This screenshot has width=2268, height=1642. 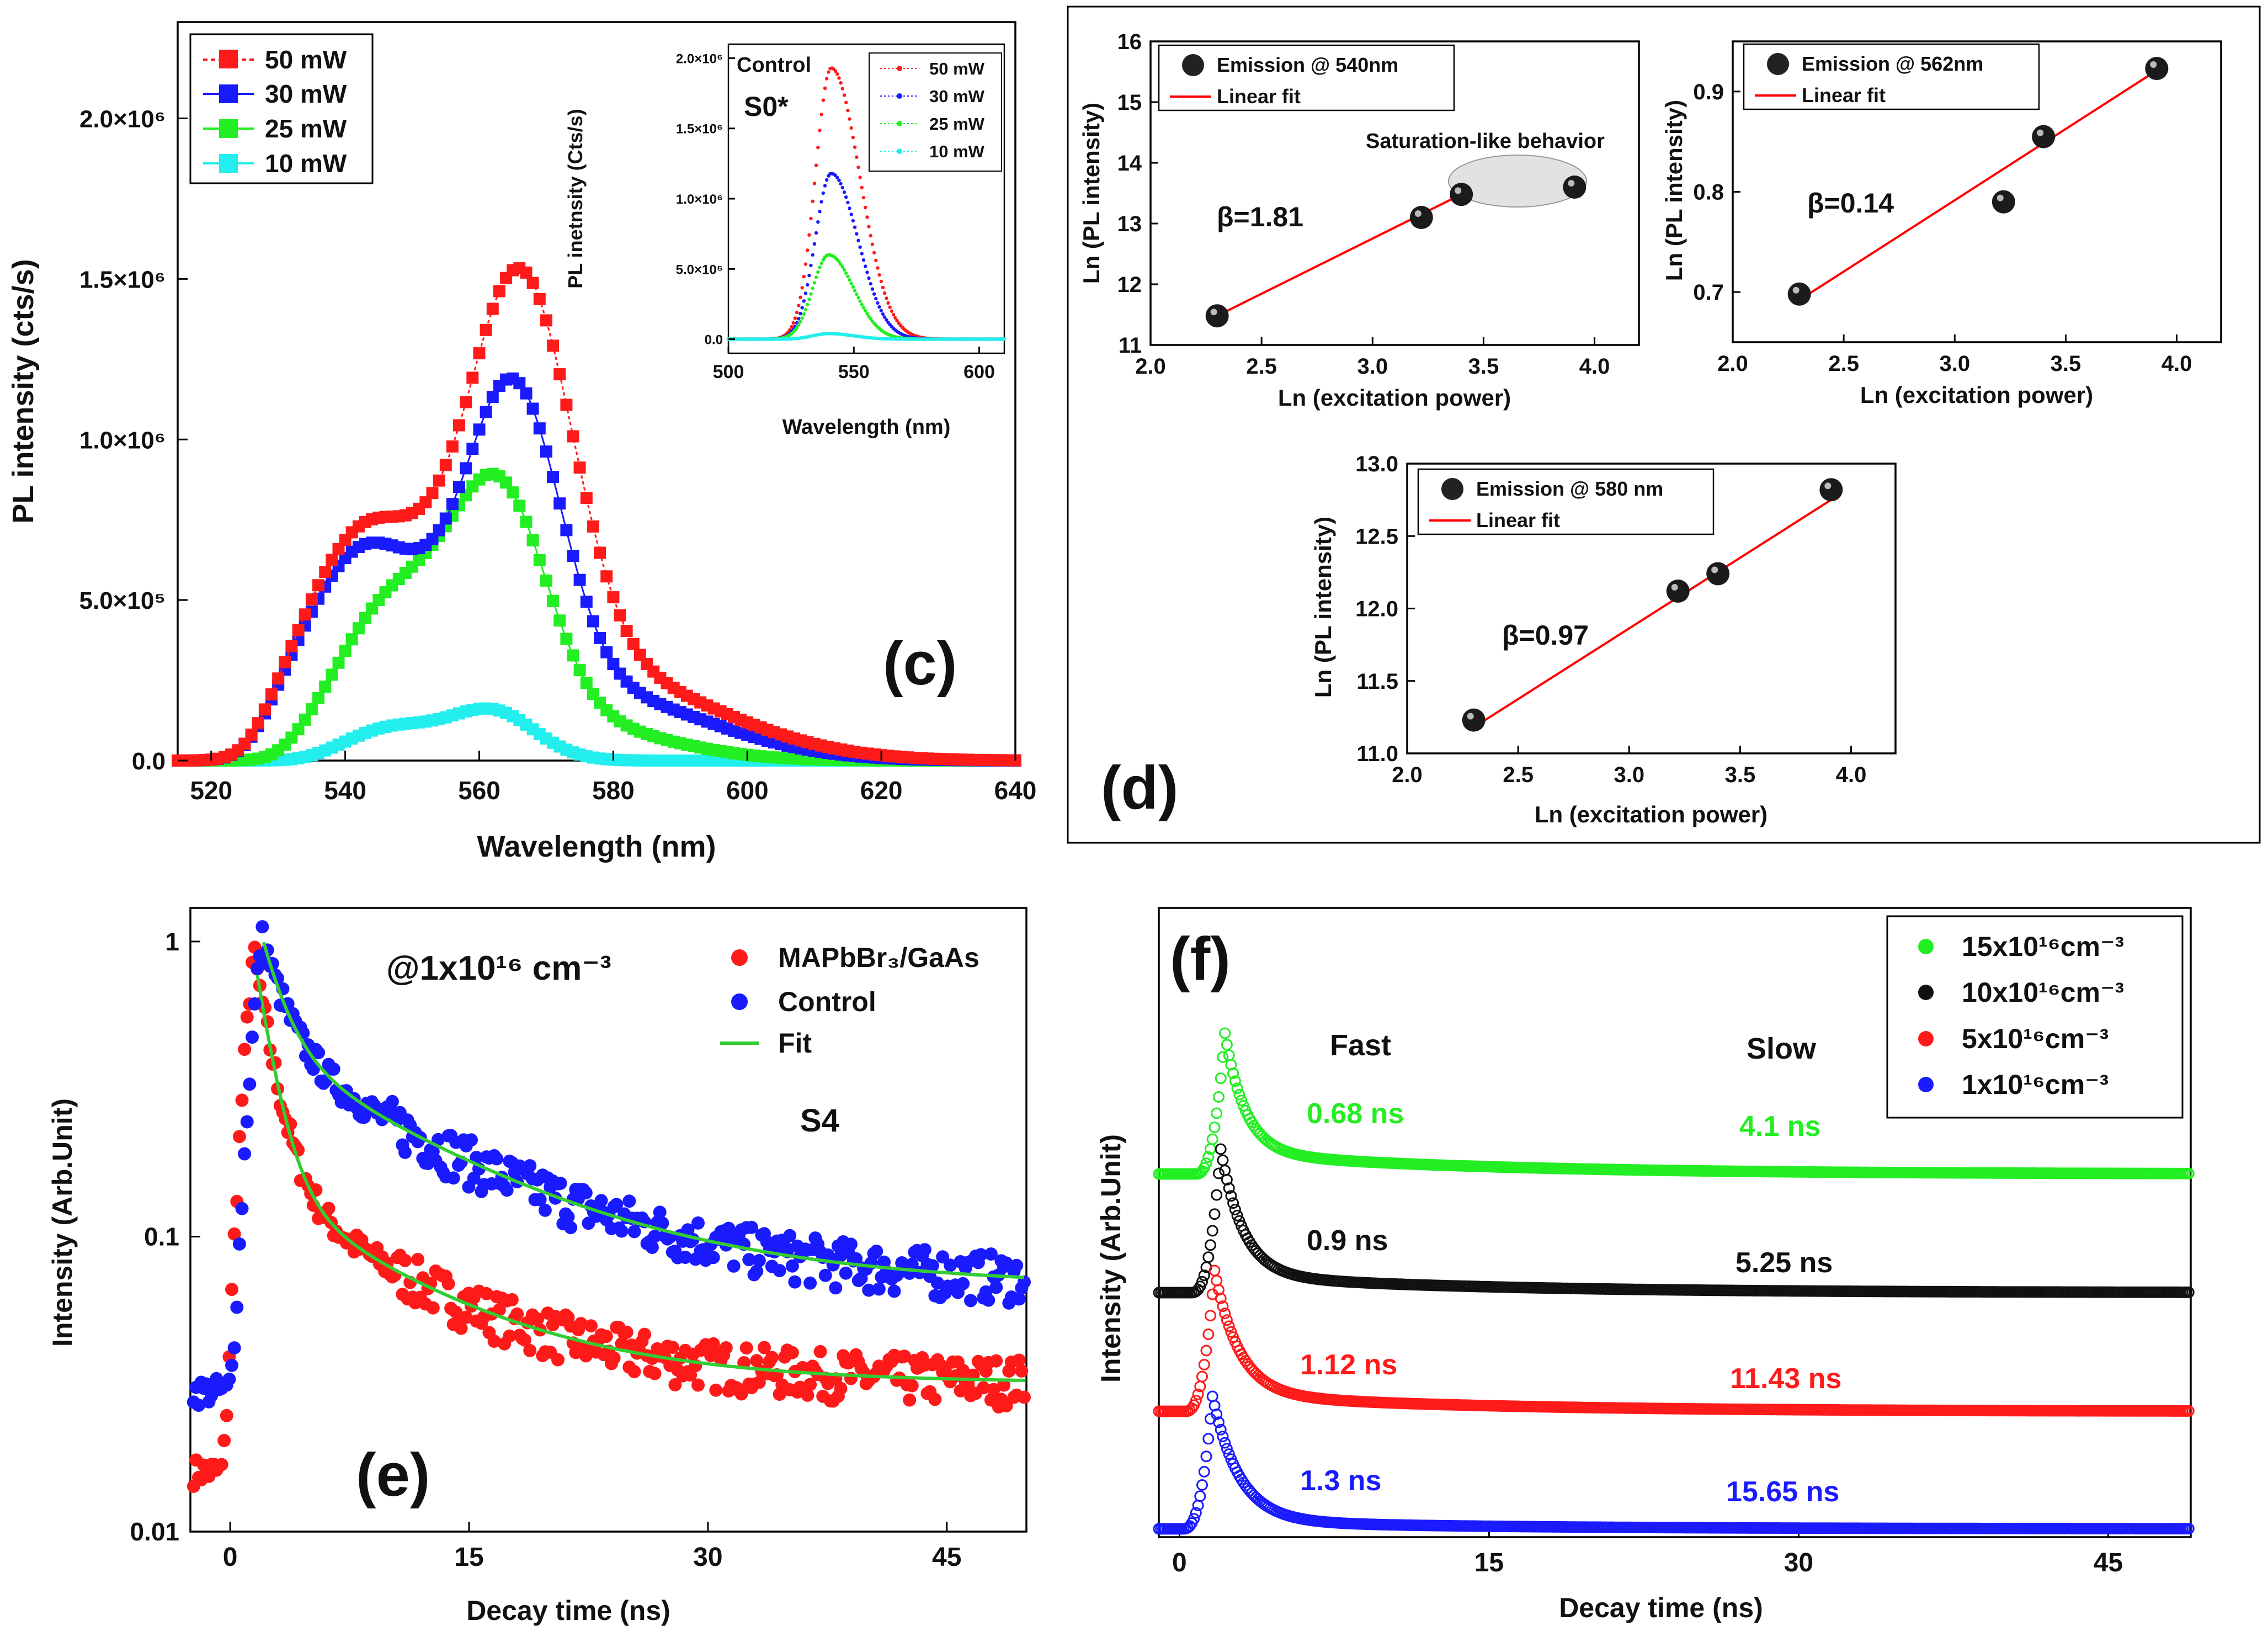 What do you see at coordinates (854, 372) in the screenshot?
I see `inset-x-tick-label: 550` at bounding box center [854, 372].